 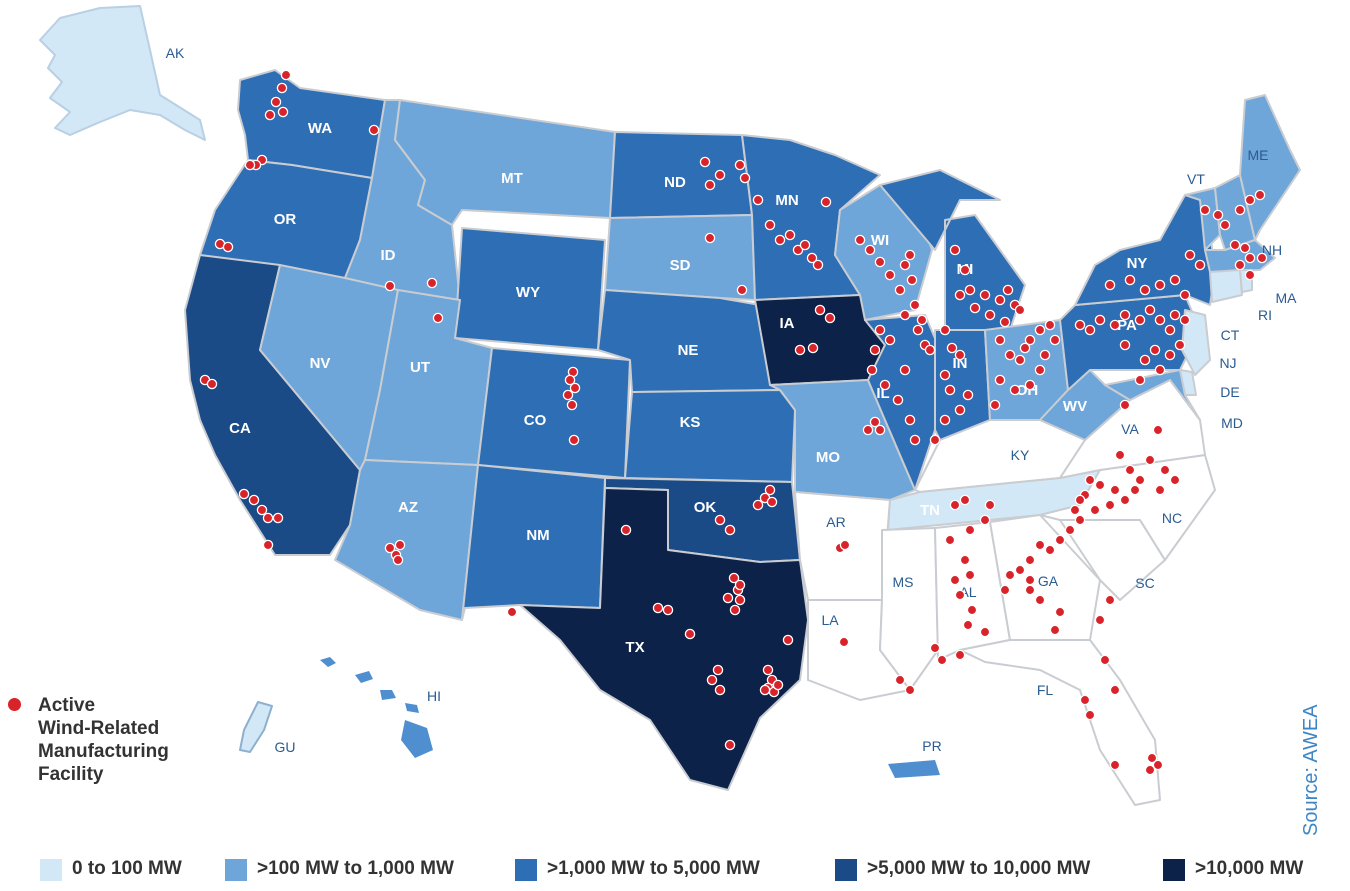 I want to click on state-label-ga: GA, so click(x=1048, y=581).